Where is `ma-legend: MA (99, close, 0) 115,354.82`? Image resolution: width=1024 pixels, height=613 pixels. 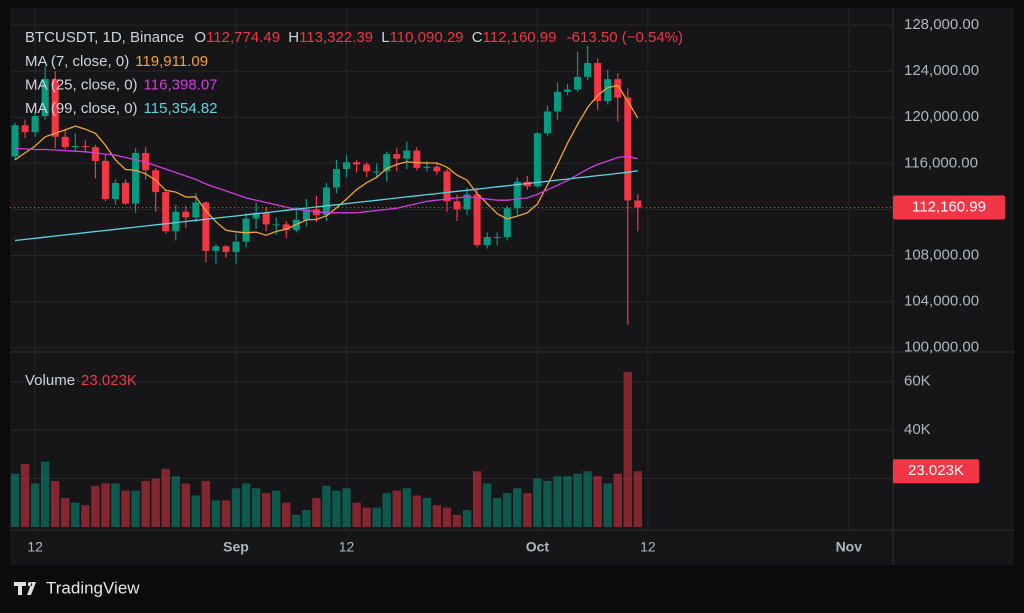 ma-legend: MA (99, close, 0) 115,354.82 is located at coordinates (121, 108).